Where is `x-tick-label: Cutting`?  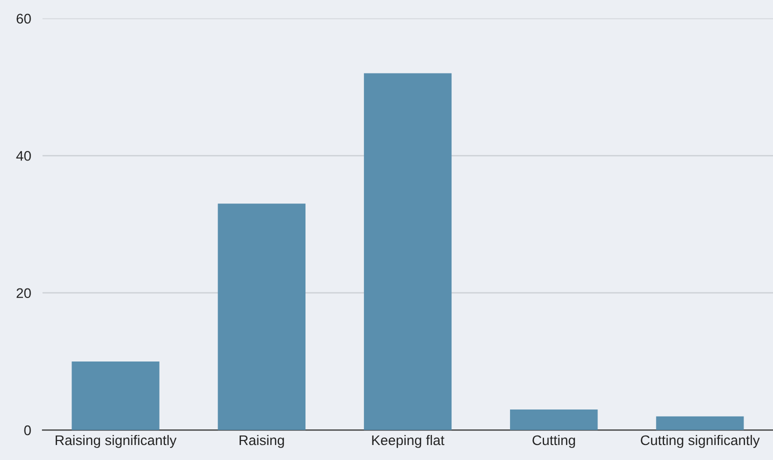
x-tick-label: Cutting is located at coordinates (553, 441).